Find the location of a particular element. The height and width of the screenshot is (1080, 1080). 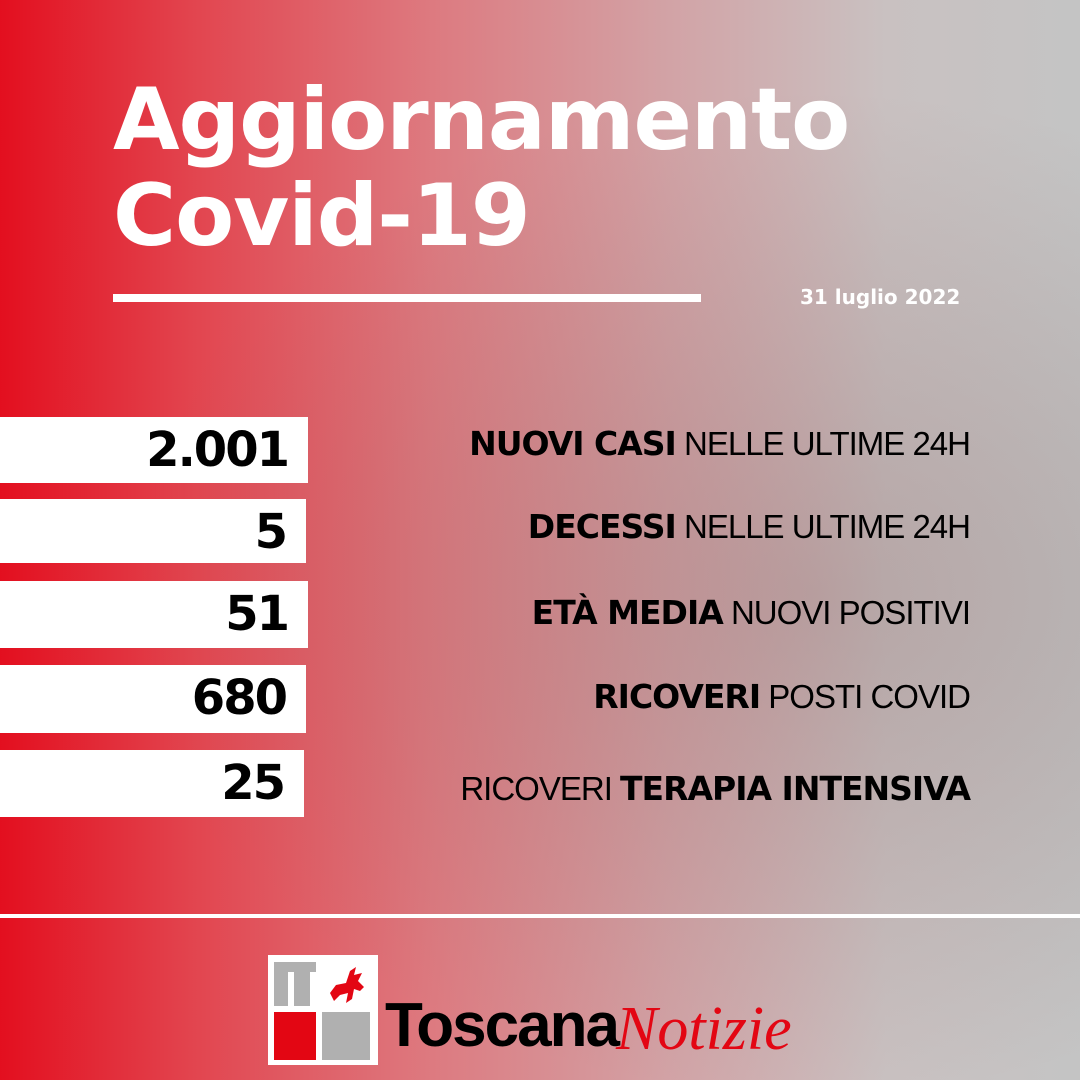

label-bold: DECESSI is located at coordinates (602, 526).